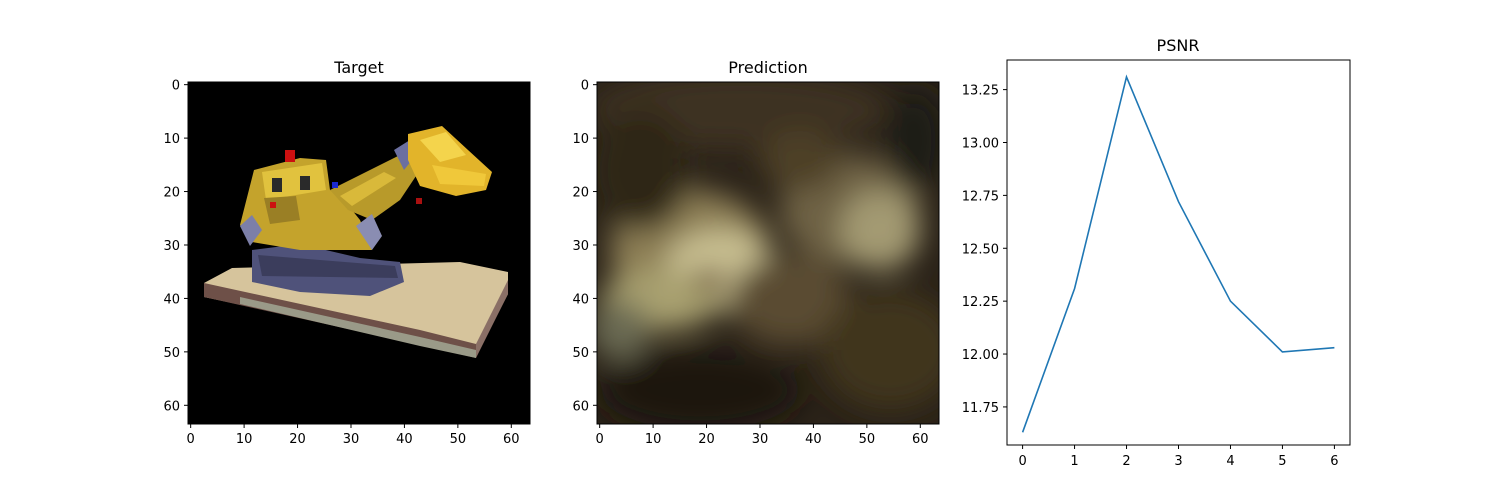 The image size is (1500, 504). I want to click on target-xtick-label: 60, so click(511, 439).